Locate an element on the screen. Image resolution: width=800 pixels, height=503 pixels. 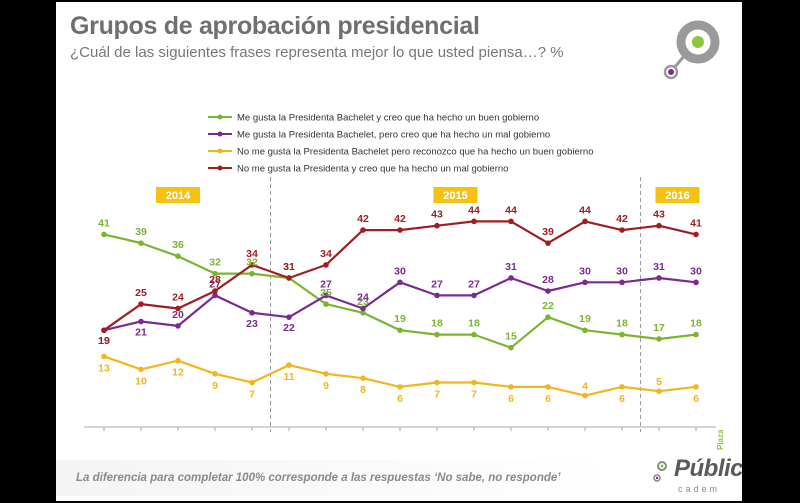
data-label: 24 is located at coordinates (363, 297).